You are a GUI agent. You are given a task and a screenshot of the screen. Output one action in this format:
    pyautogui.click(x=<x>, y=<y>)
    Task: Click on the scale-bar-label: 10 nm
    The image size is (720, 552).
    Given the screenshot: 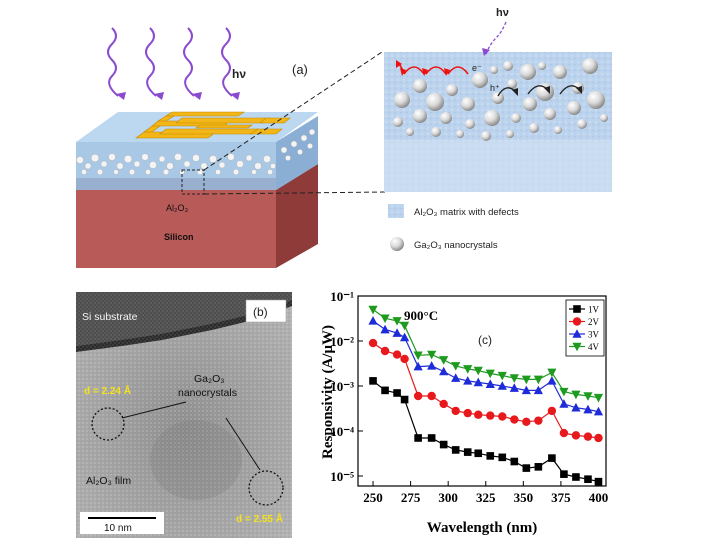 What is the action you would take?
    pyautogui.click(x=118, y=528)
    